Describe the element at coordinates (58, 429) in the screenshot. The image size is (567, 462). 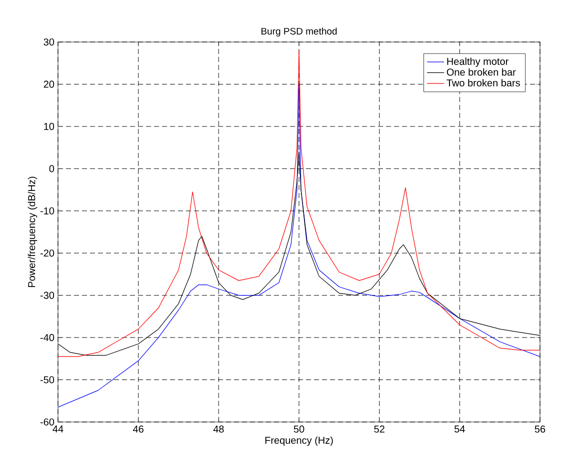
I see `x-tick-label: 44` at that location.